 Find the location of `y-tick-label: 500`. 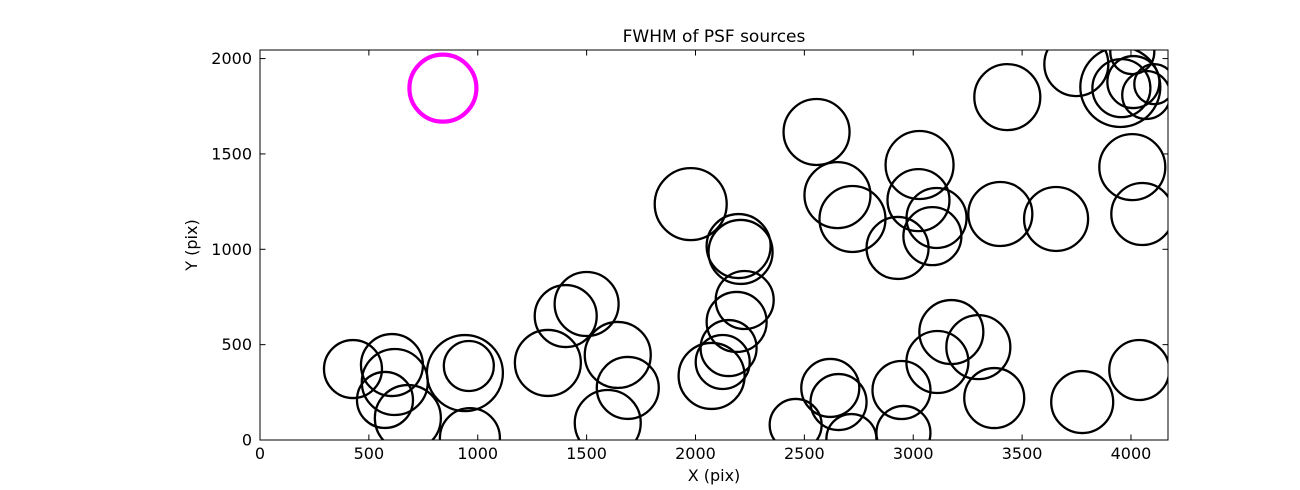

y-tick-label: 500 is located at coordinates (236, 344).